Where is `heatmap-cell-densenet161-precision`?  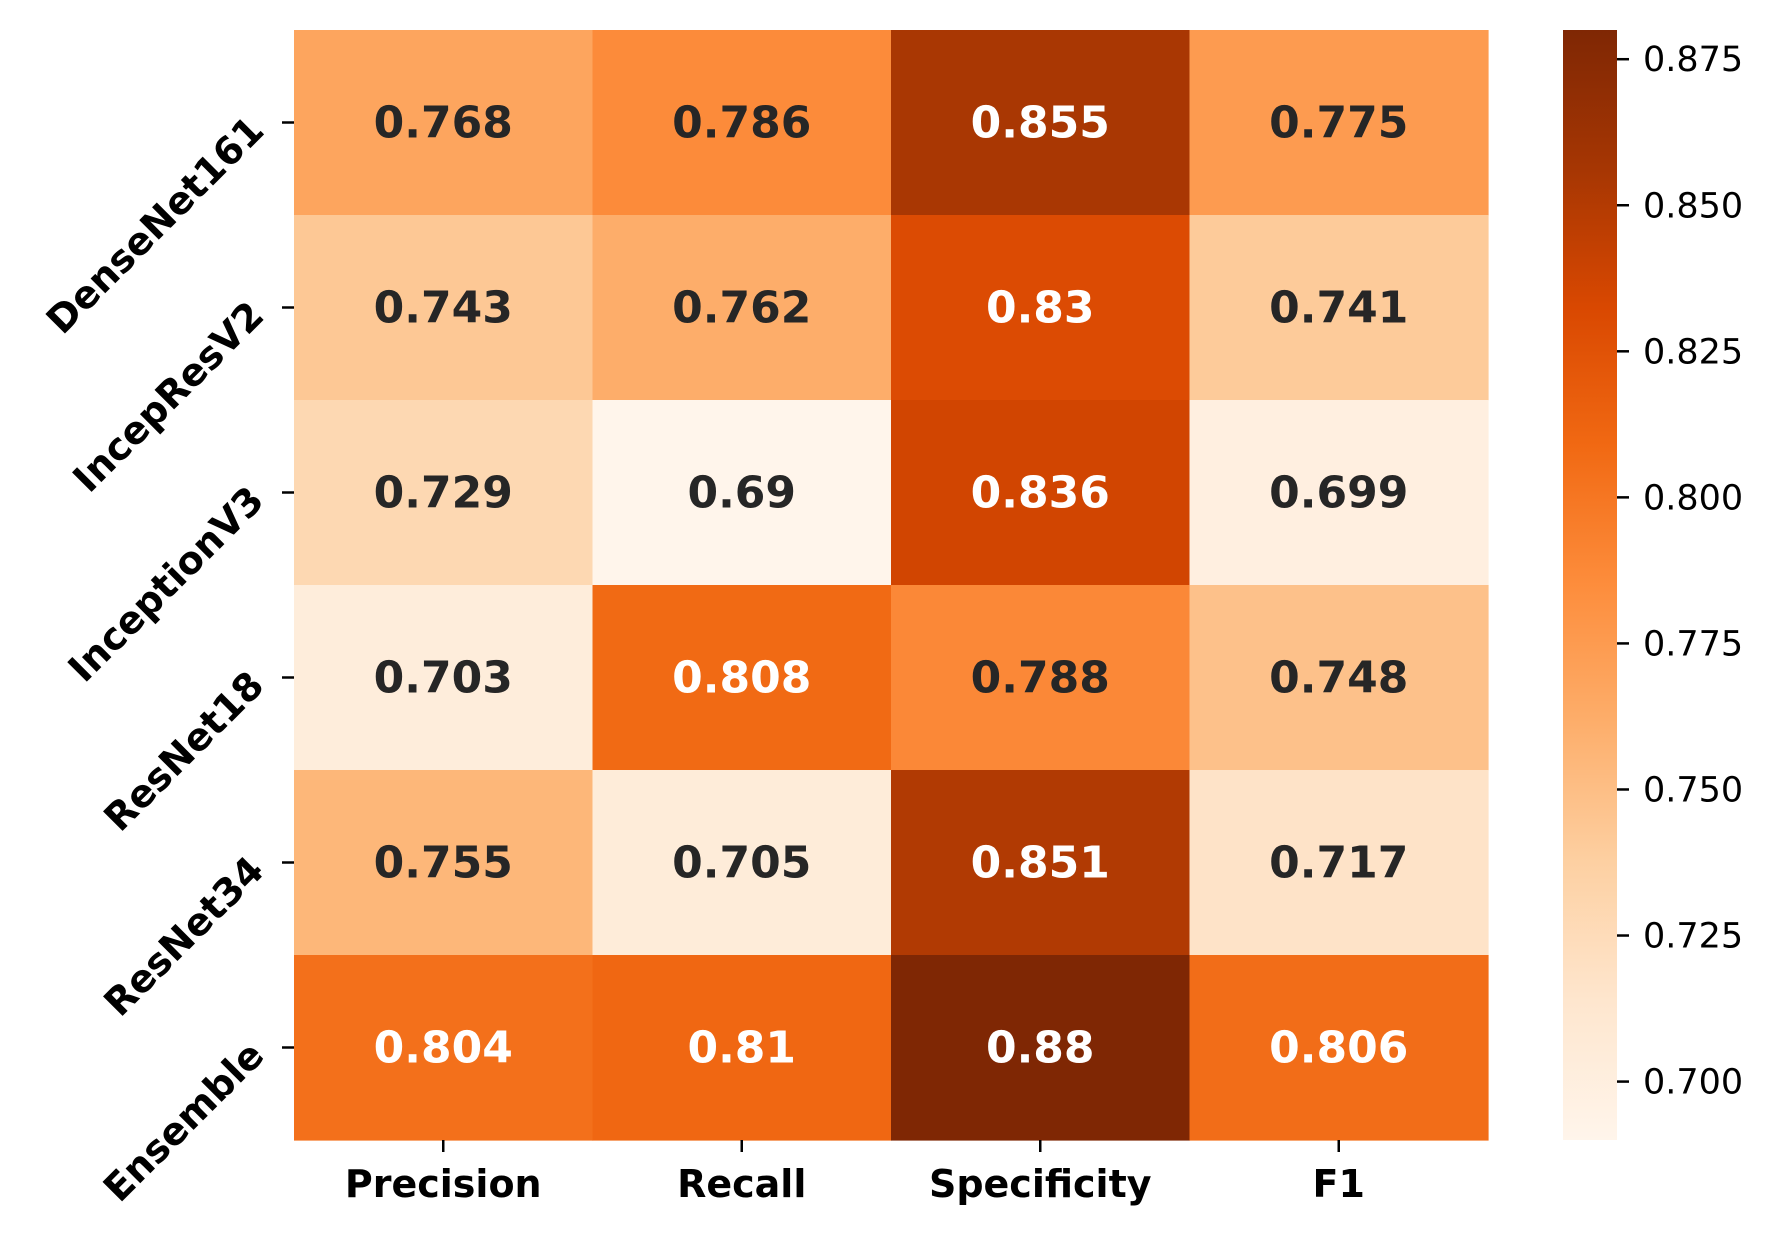
heatmap-cell-densenet161-precision is located at coordinates (444, 123).